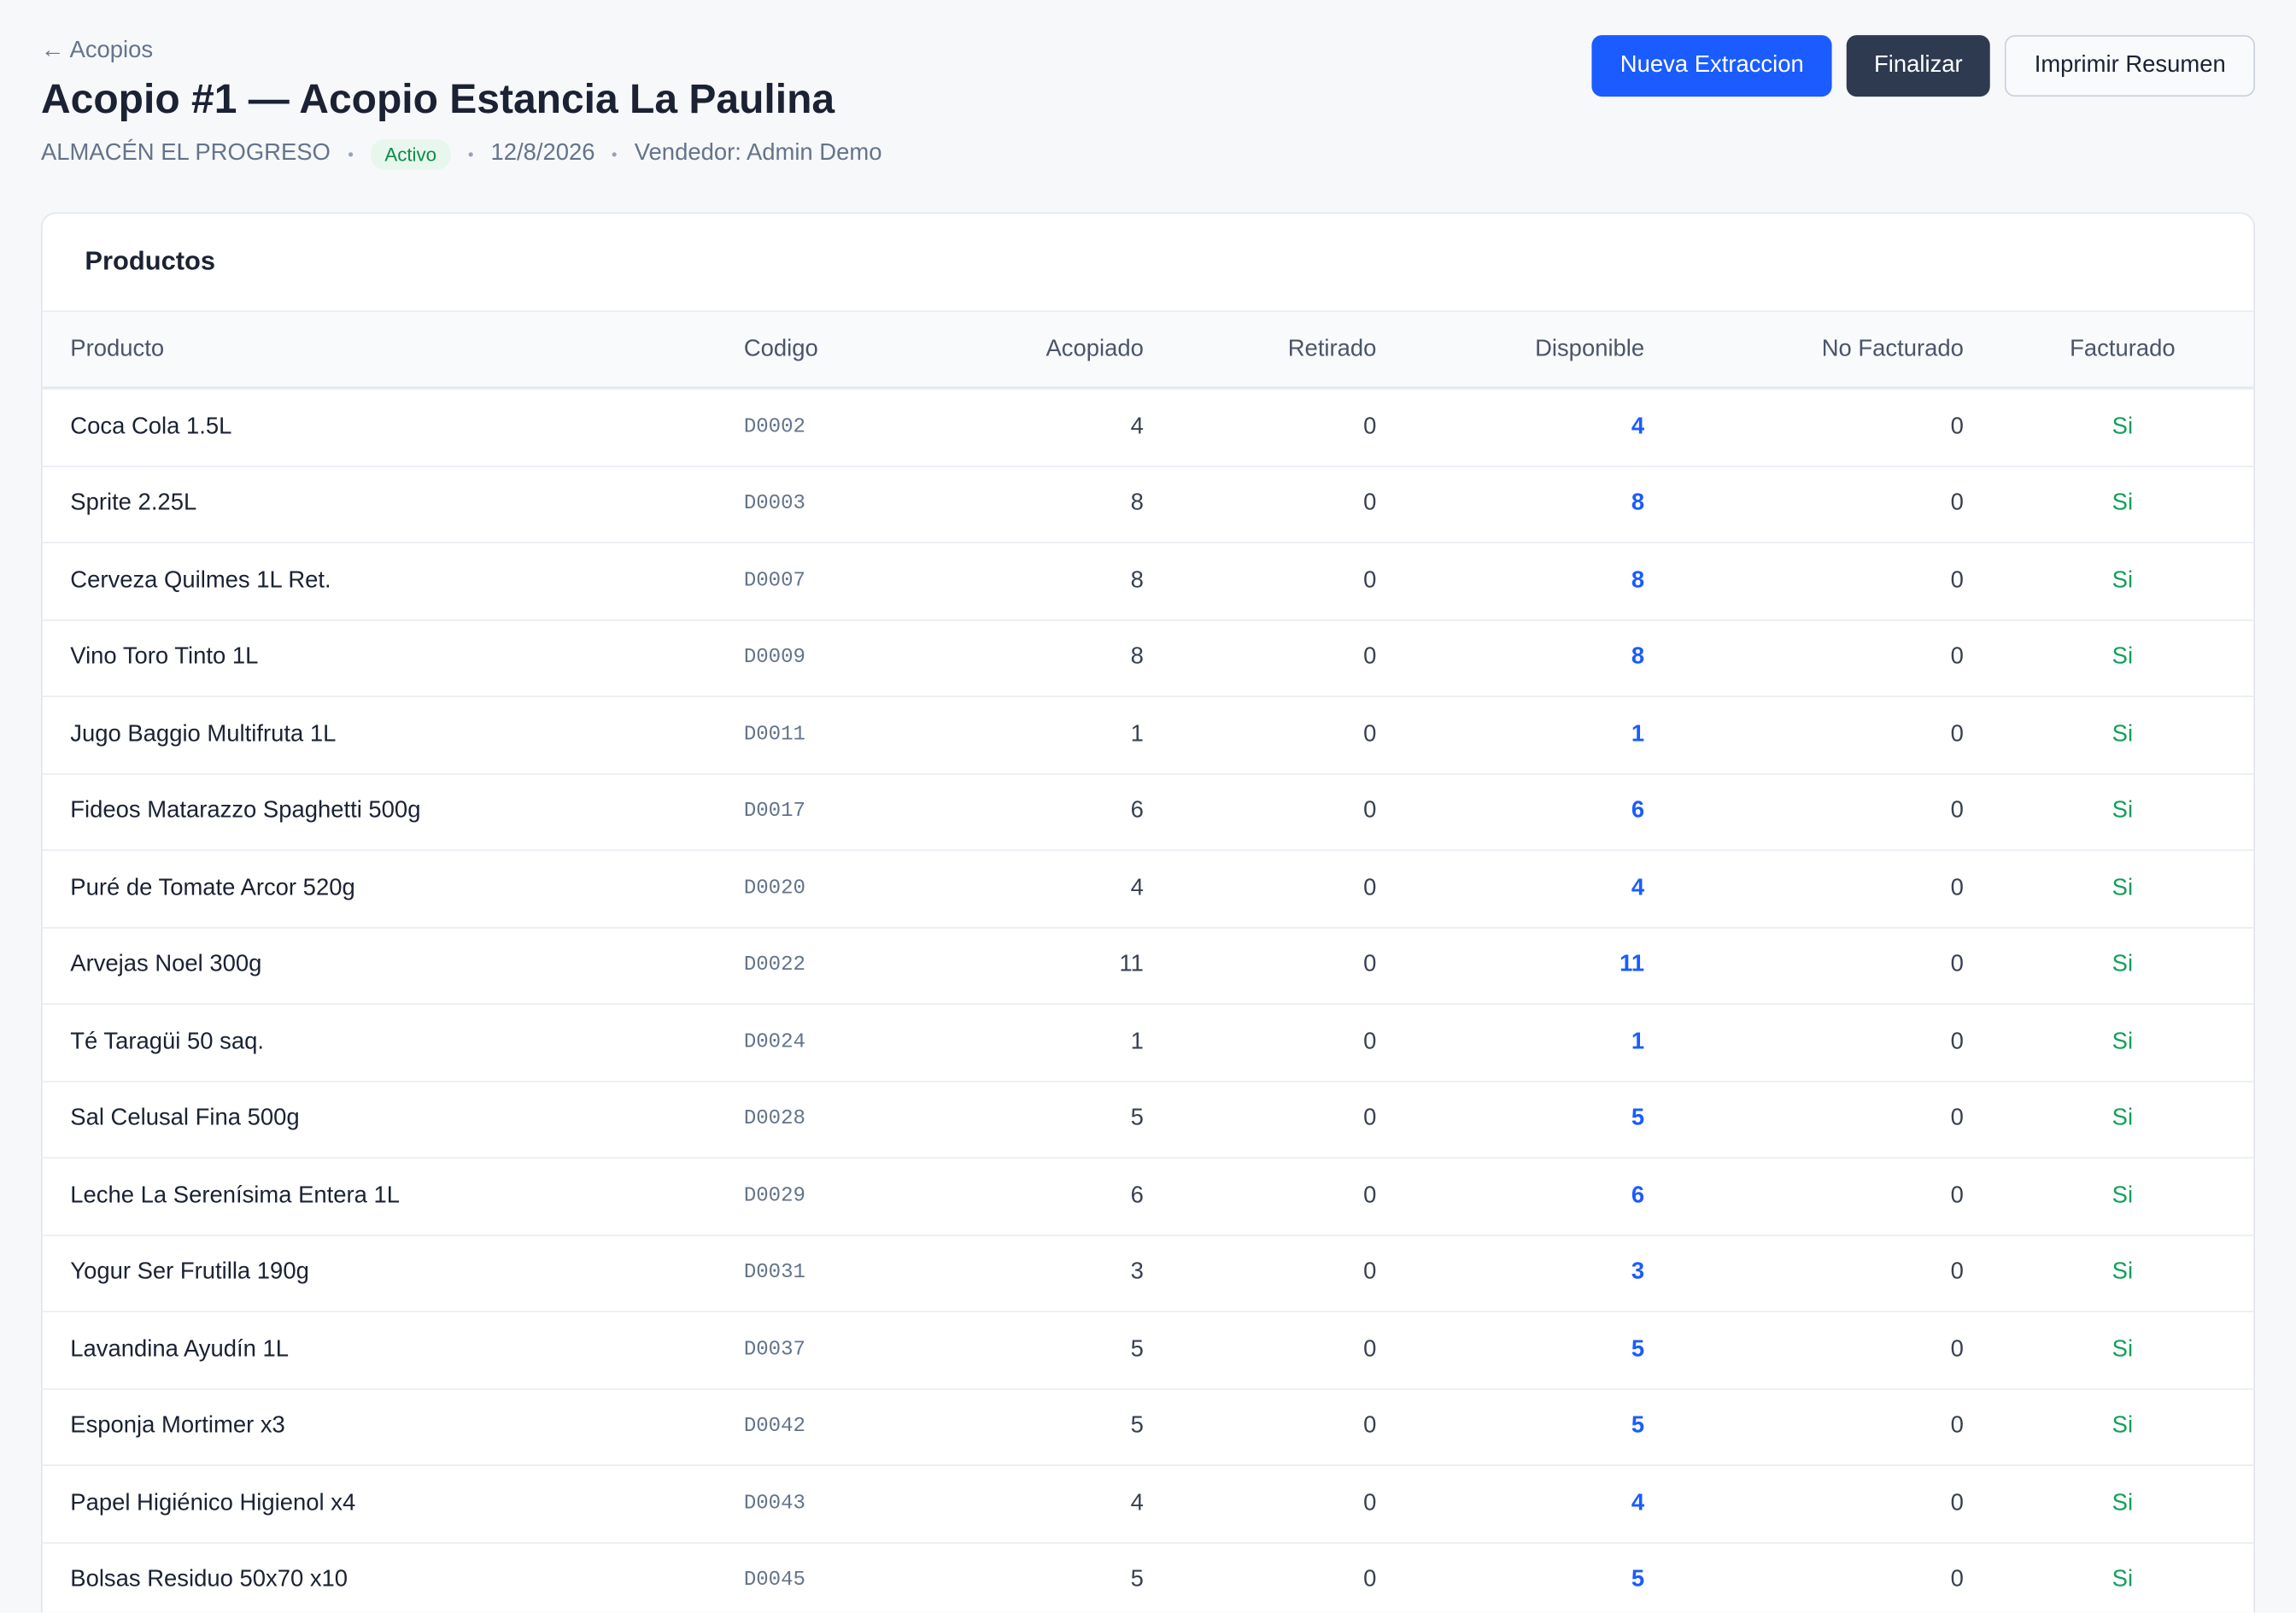 The width and height of the screenshot is (2296, 1613). I want to click on table-cell: Vino Toro Tinto 1L, so click(164, 657).